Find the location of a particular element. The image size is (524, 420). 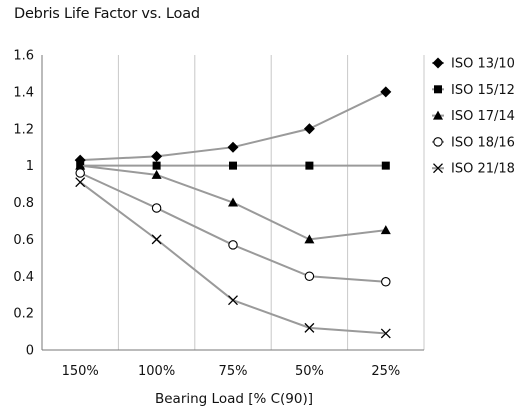

y-tick-label: 1.4 is located at coordinates (23, 92).